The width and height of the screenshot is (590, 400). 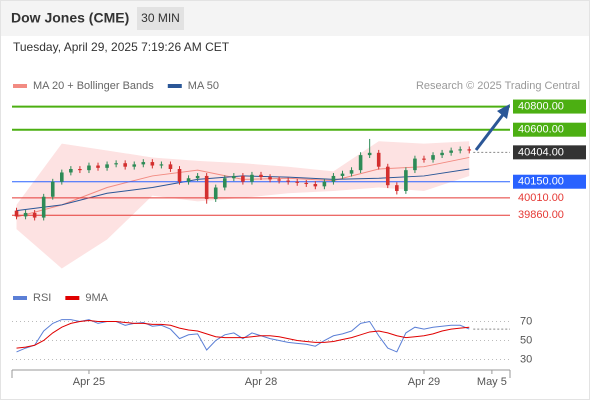 I want to click on legend-label: MA 20 + Bollinger Bands, so click(x=93, y=86).